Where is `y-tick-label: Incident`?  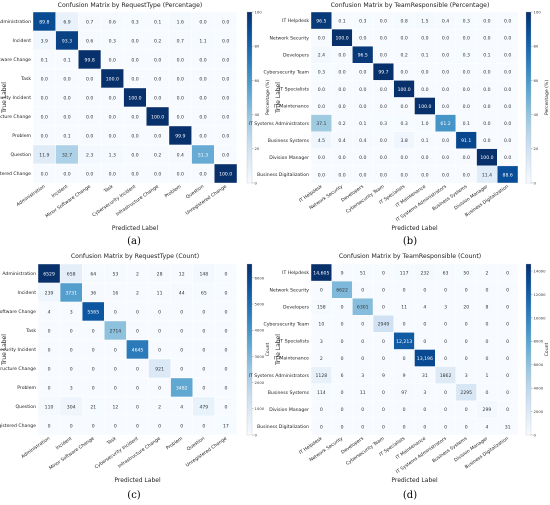 y-tick-label: Incident is located at coordinates (26, 293).